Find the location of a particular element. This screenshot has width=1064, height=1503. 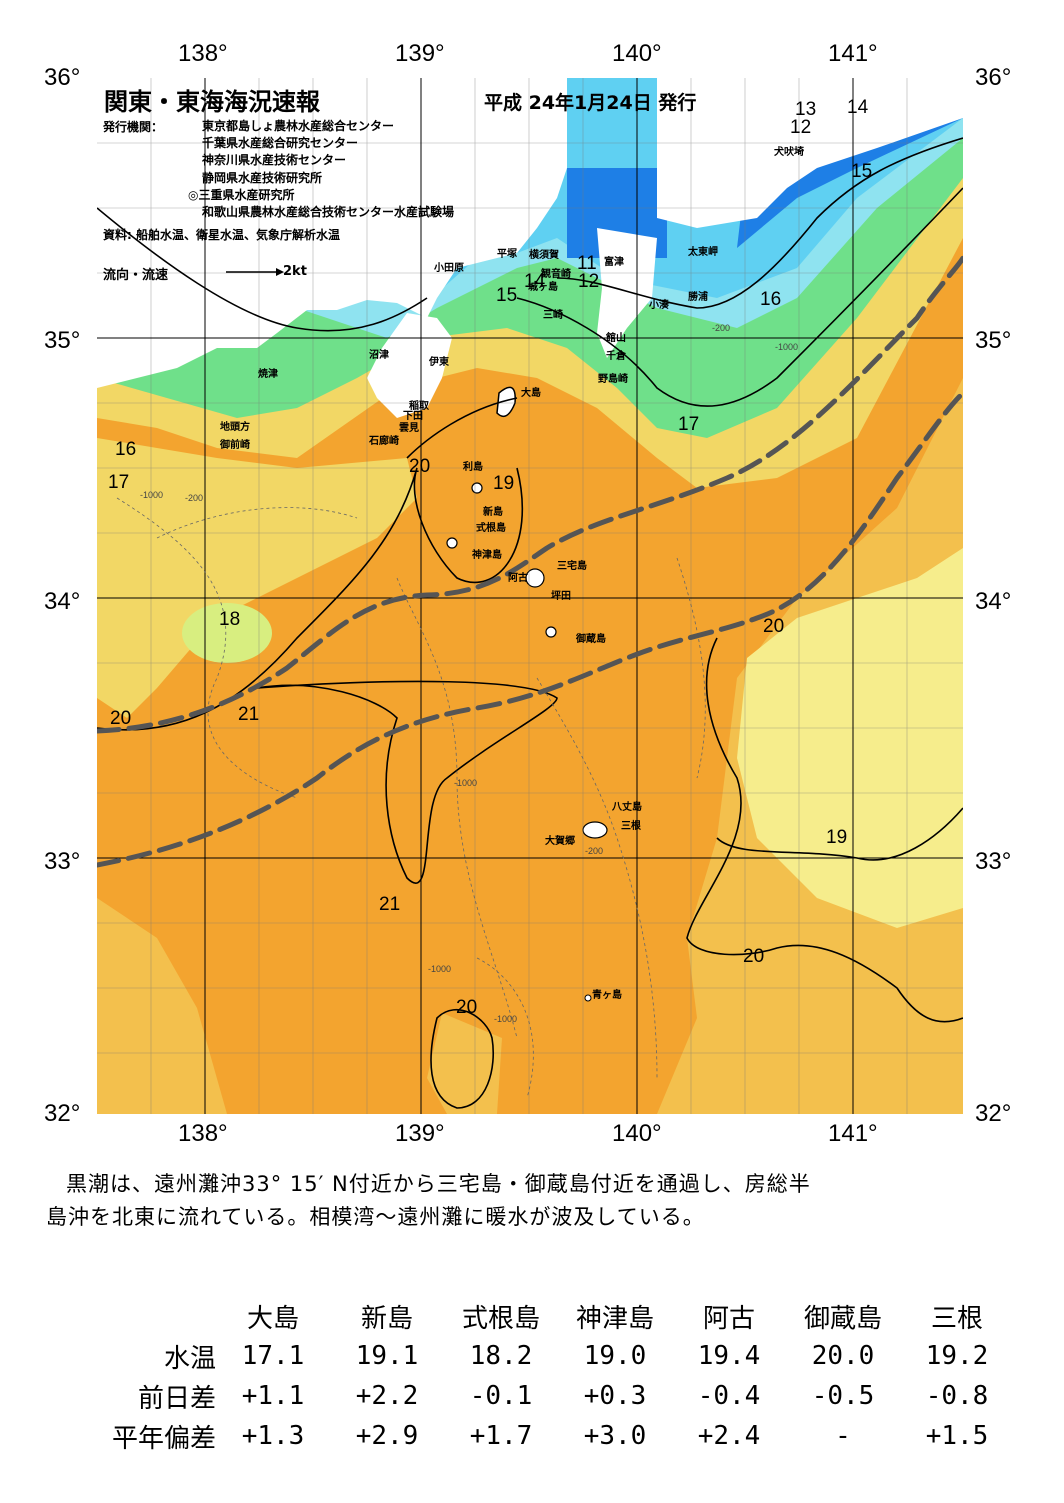

place-label: 沼津 is located at coordinates (379, 355).